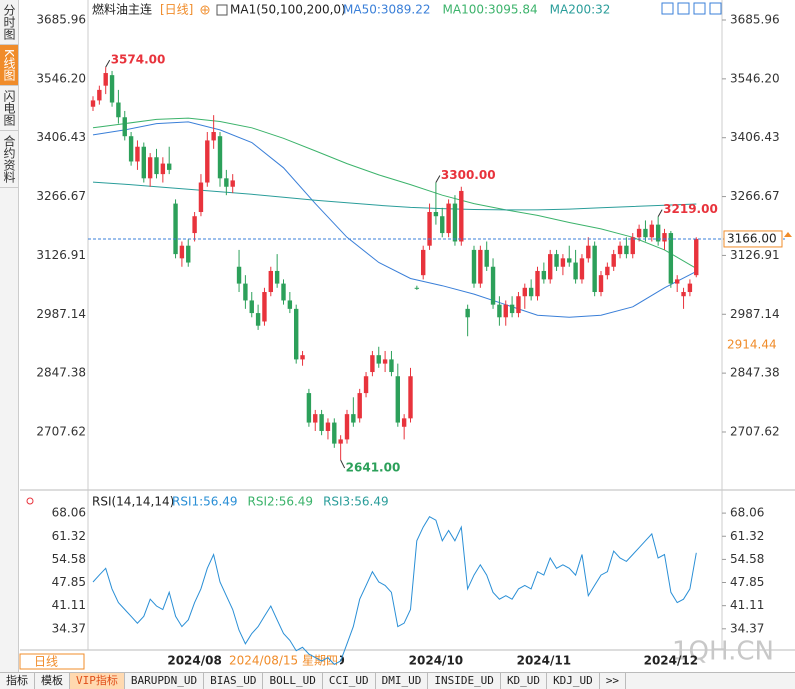  What do you see at coordinates (394, 196) in the screenshot?
I see `ma-line` at bounding box center [394, 196].